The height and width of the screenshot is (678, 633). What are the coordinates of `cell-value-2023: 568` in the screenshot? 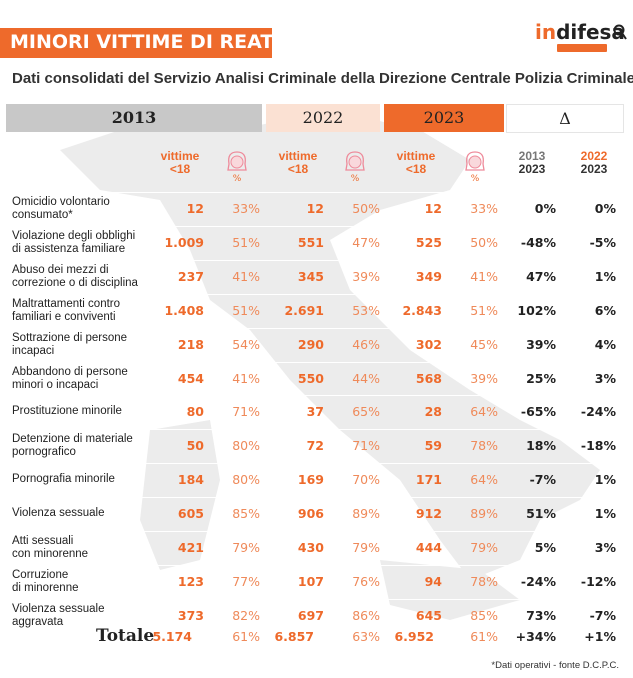 It's located at (428, 378).